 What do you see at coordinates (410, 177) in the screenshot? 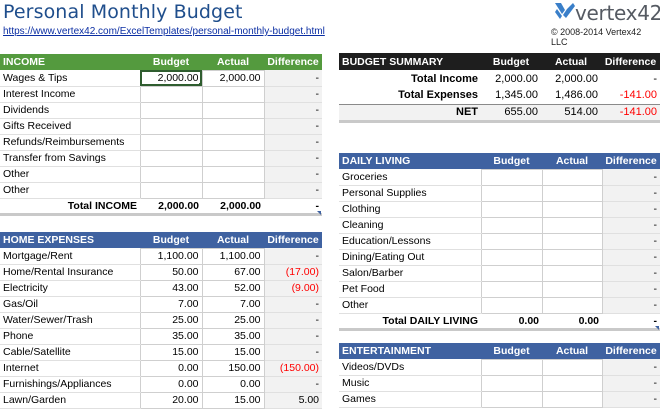
I see `row-label: Groceries` at bounding box center [410, 177].